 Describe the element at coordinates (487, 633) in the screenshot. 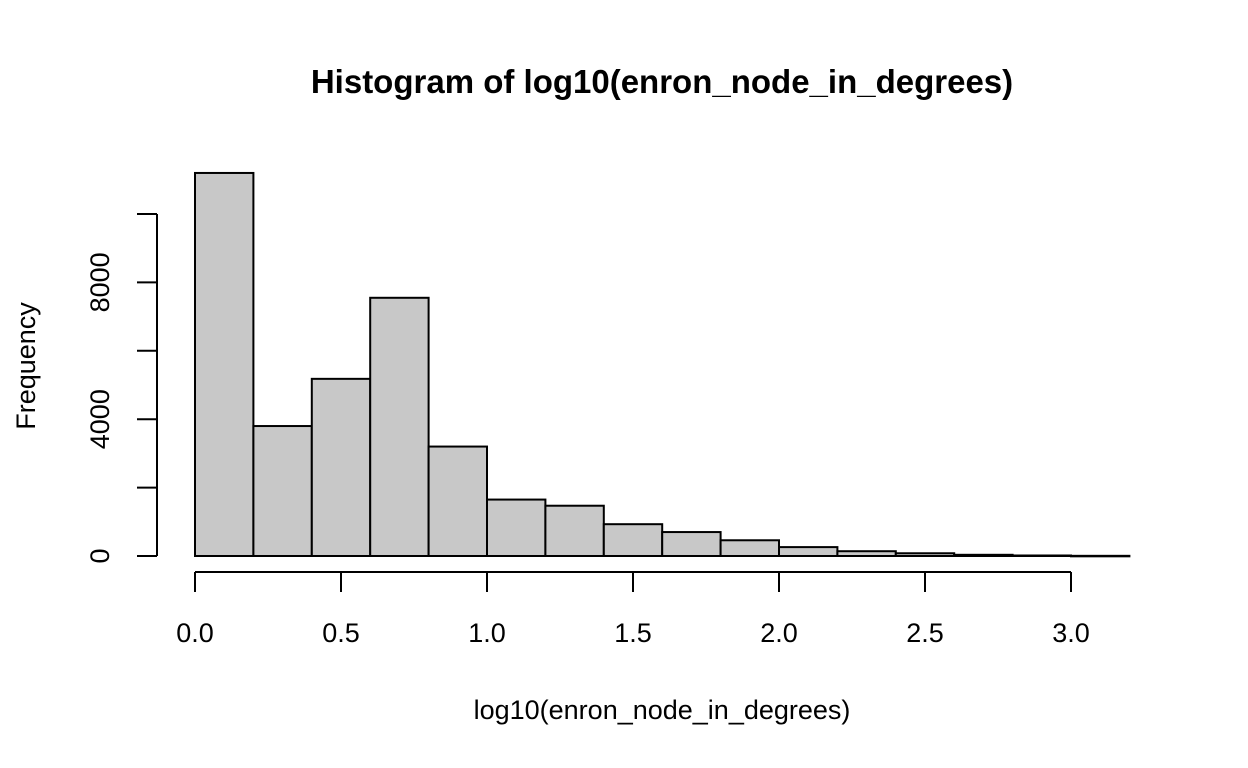

I see `x-tick-label: 1.0` at that location.